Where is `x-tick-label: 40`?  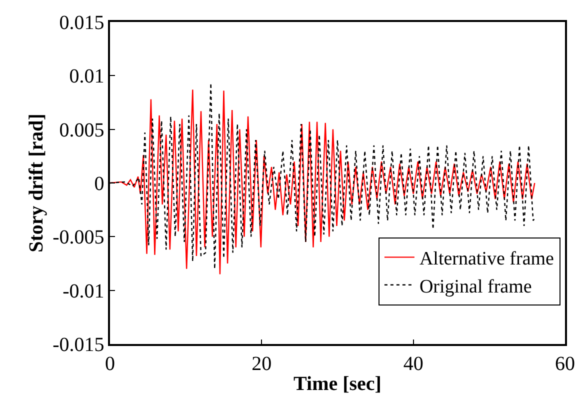 x-tick-label: 40 is located at coordinates (413, 363).